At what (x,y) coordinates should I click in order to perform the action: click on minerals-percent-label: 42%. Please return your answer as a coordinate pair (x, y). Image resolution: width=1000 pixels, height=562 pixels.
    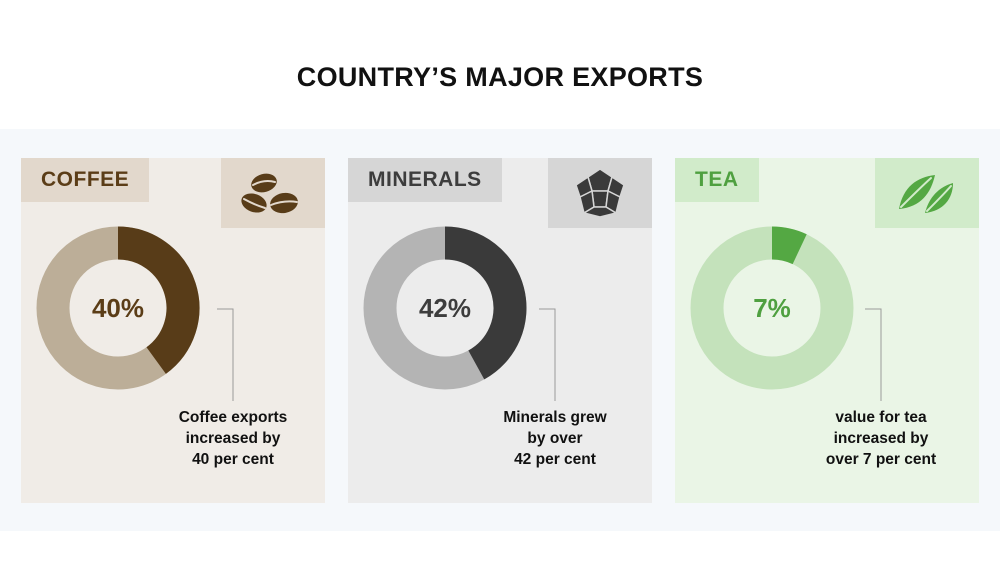
    Looking at the image, I should click on (445, 308).